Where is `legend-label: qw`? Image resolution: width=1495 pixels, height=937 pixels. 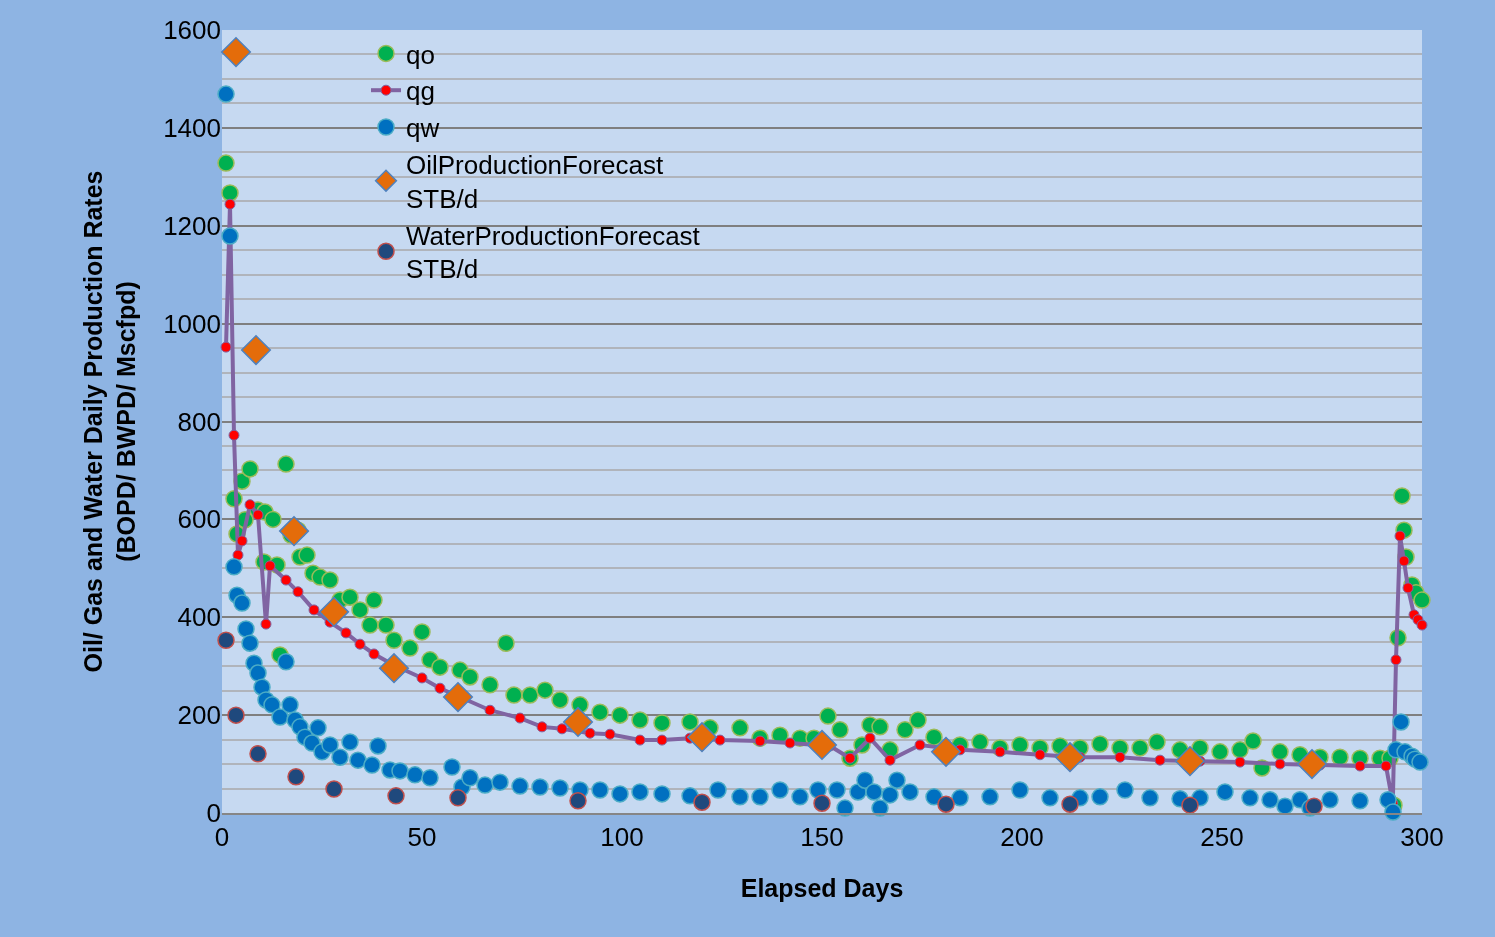
legend-label: qw is located at coordinates (423, 128).